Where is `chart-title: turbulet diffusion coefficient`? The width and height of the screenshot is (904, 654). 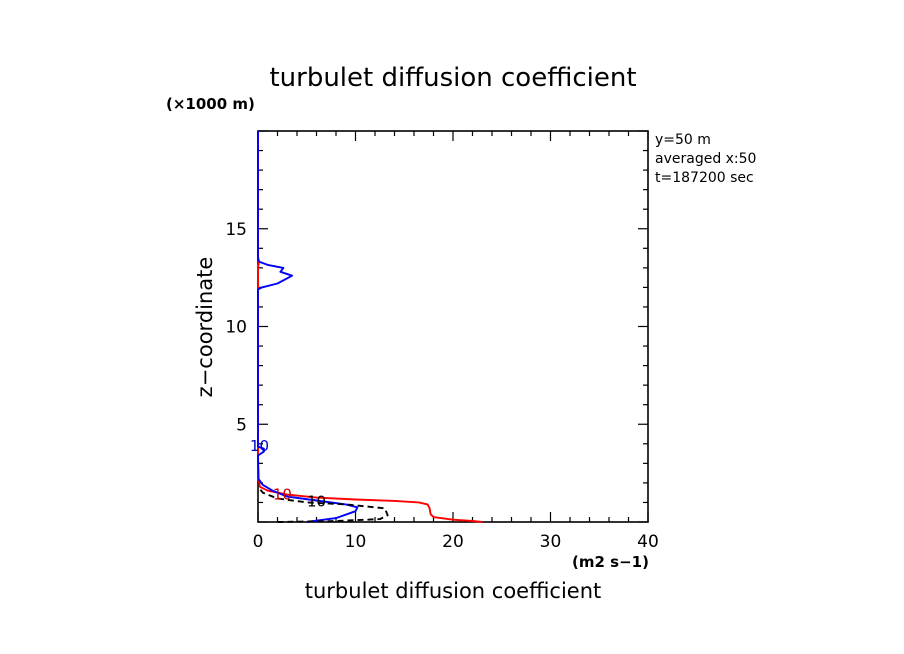 chart-title: turbulet diffusion coefficient is located at coordinates (452, 78).